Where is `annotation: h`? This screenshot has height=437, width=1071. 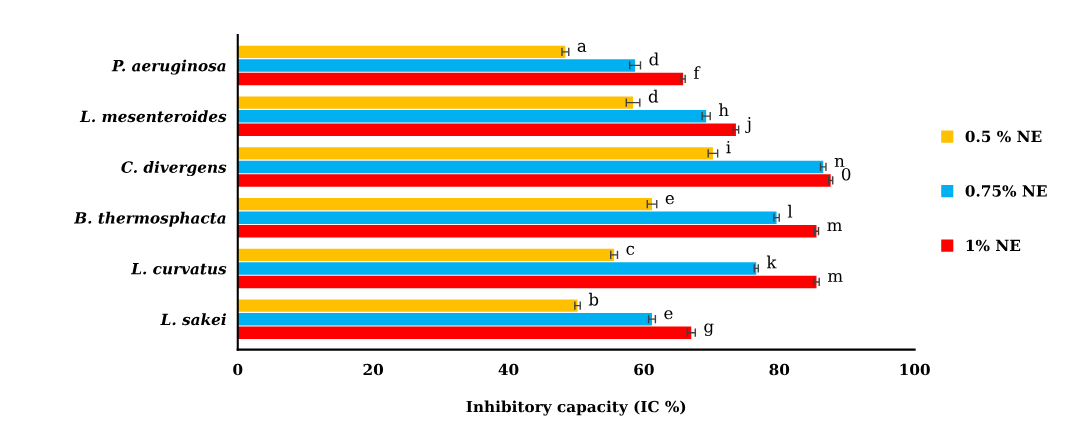
annotation: h is located at coordinates (723, 110).